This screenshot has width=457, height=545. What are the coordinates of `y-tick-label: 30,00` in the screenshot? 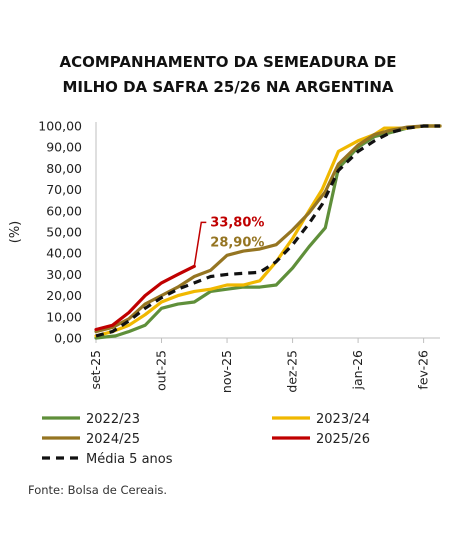 It's located at (64, 274).